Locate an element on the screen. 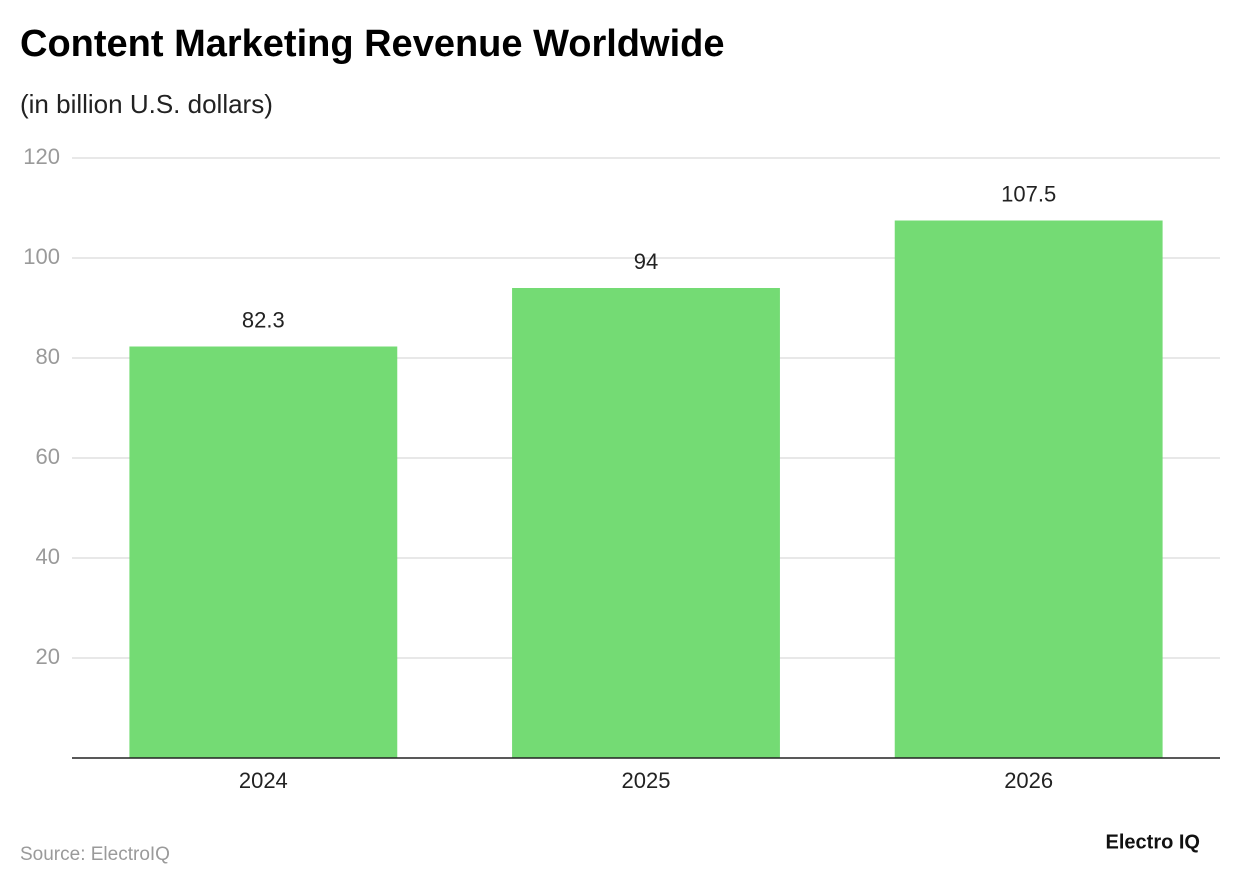 This screenshot has height=888, width=1240. value-label: 107.5 is located at coordinates (1028, 193).